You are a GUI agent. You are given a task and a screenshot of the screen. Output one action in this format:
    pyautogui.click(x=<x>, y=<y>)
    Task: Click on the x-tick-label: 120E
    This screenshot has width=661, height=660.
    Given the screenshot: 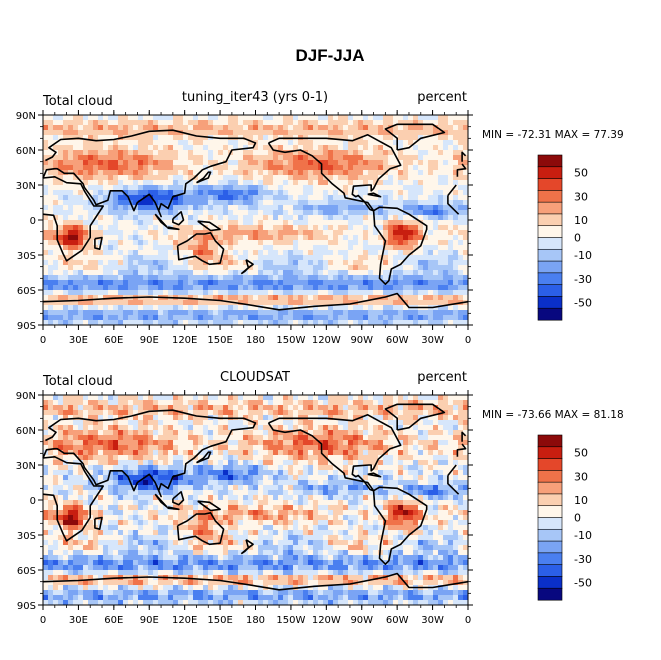 What is the action you would take?
    pyautogui.click(x=184, y=340)
    